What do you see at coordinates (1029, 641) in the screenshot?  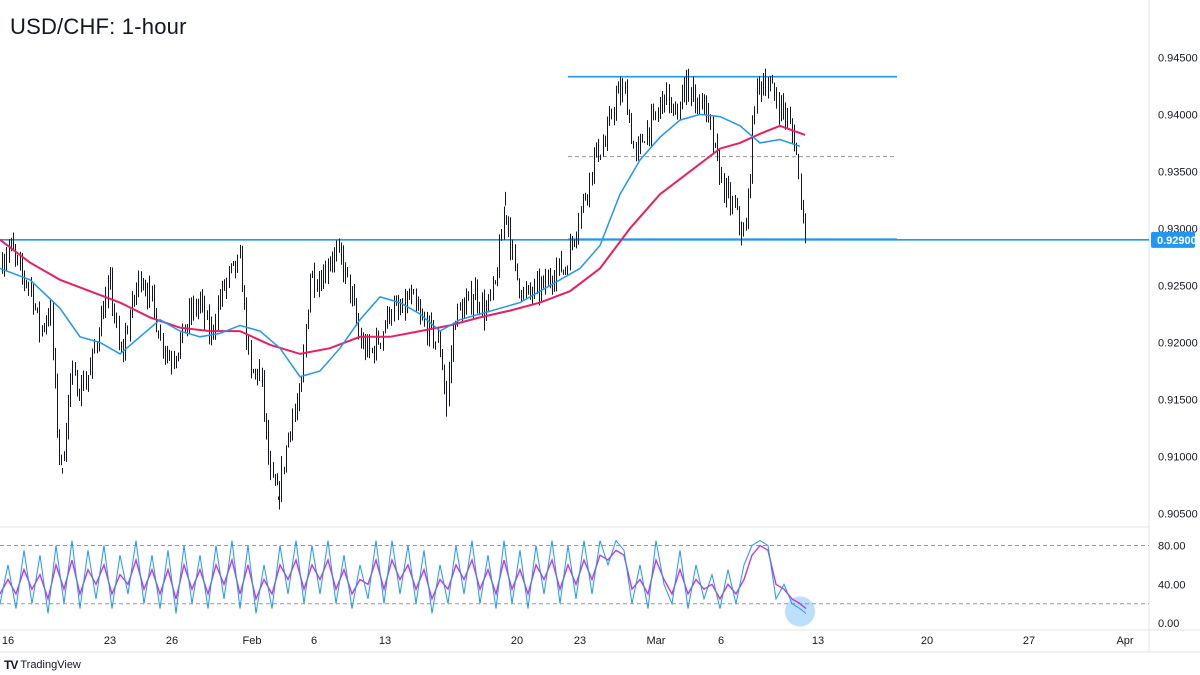 I see `time-tick-label: 27` at bounding box center [1029, 641].